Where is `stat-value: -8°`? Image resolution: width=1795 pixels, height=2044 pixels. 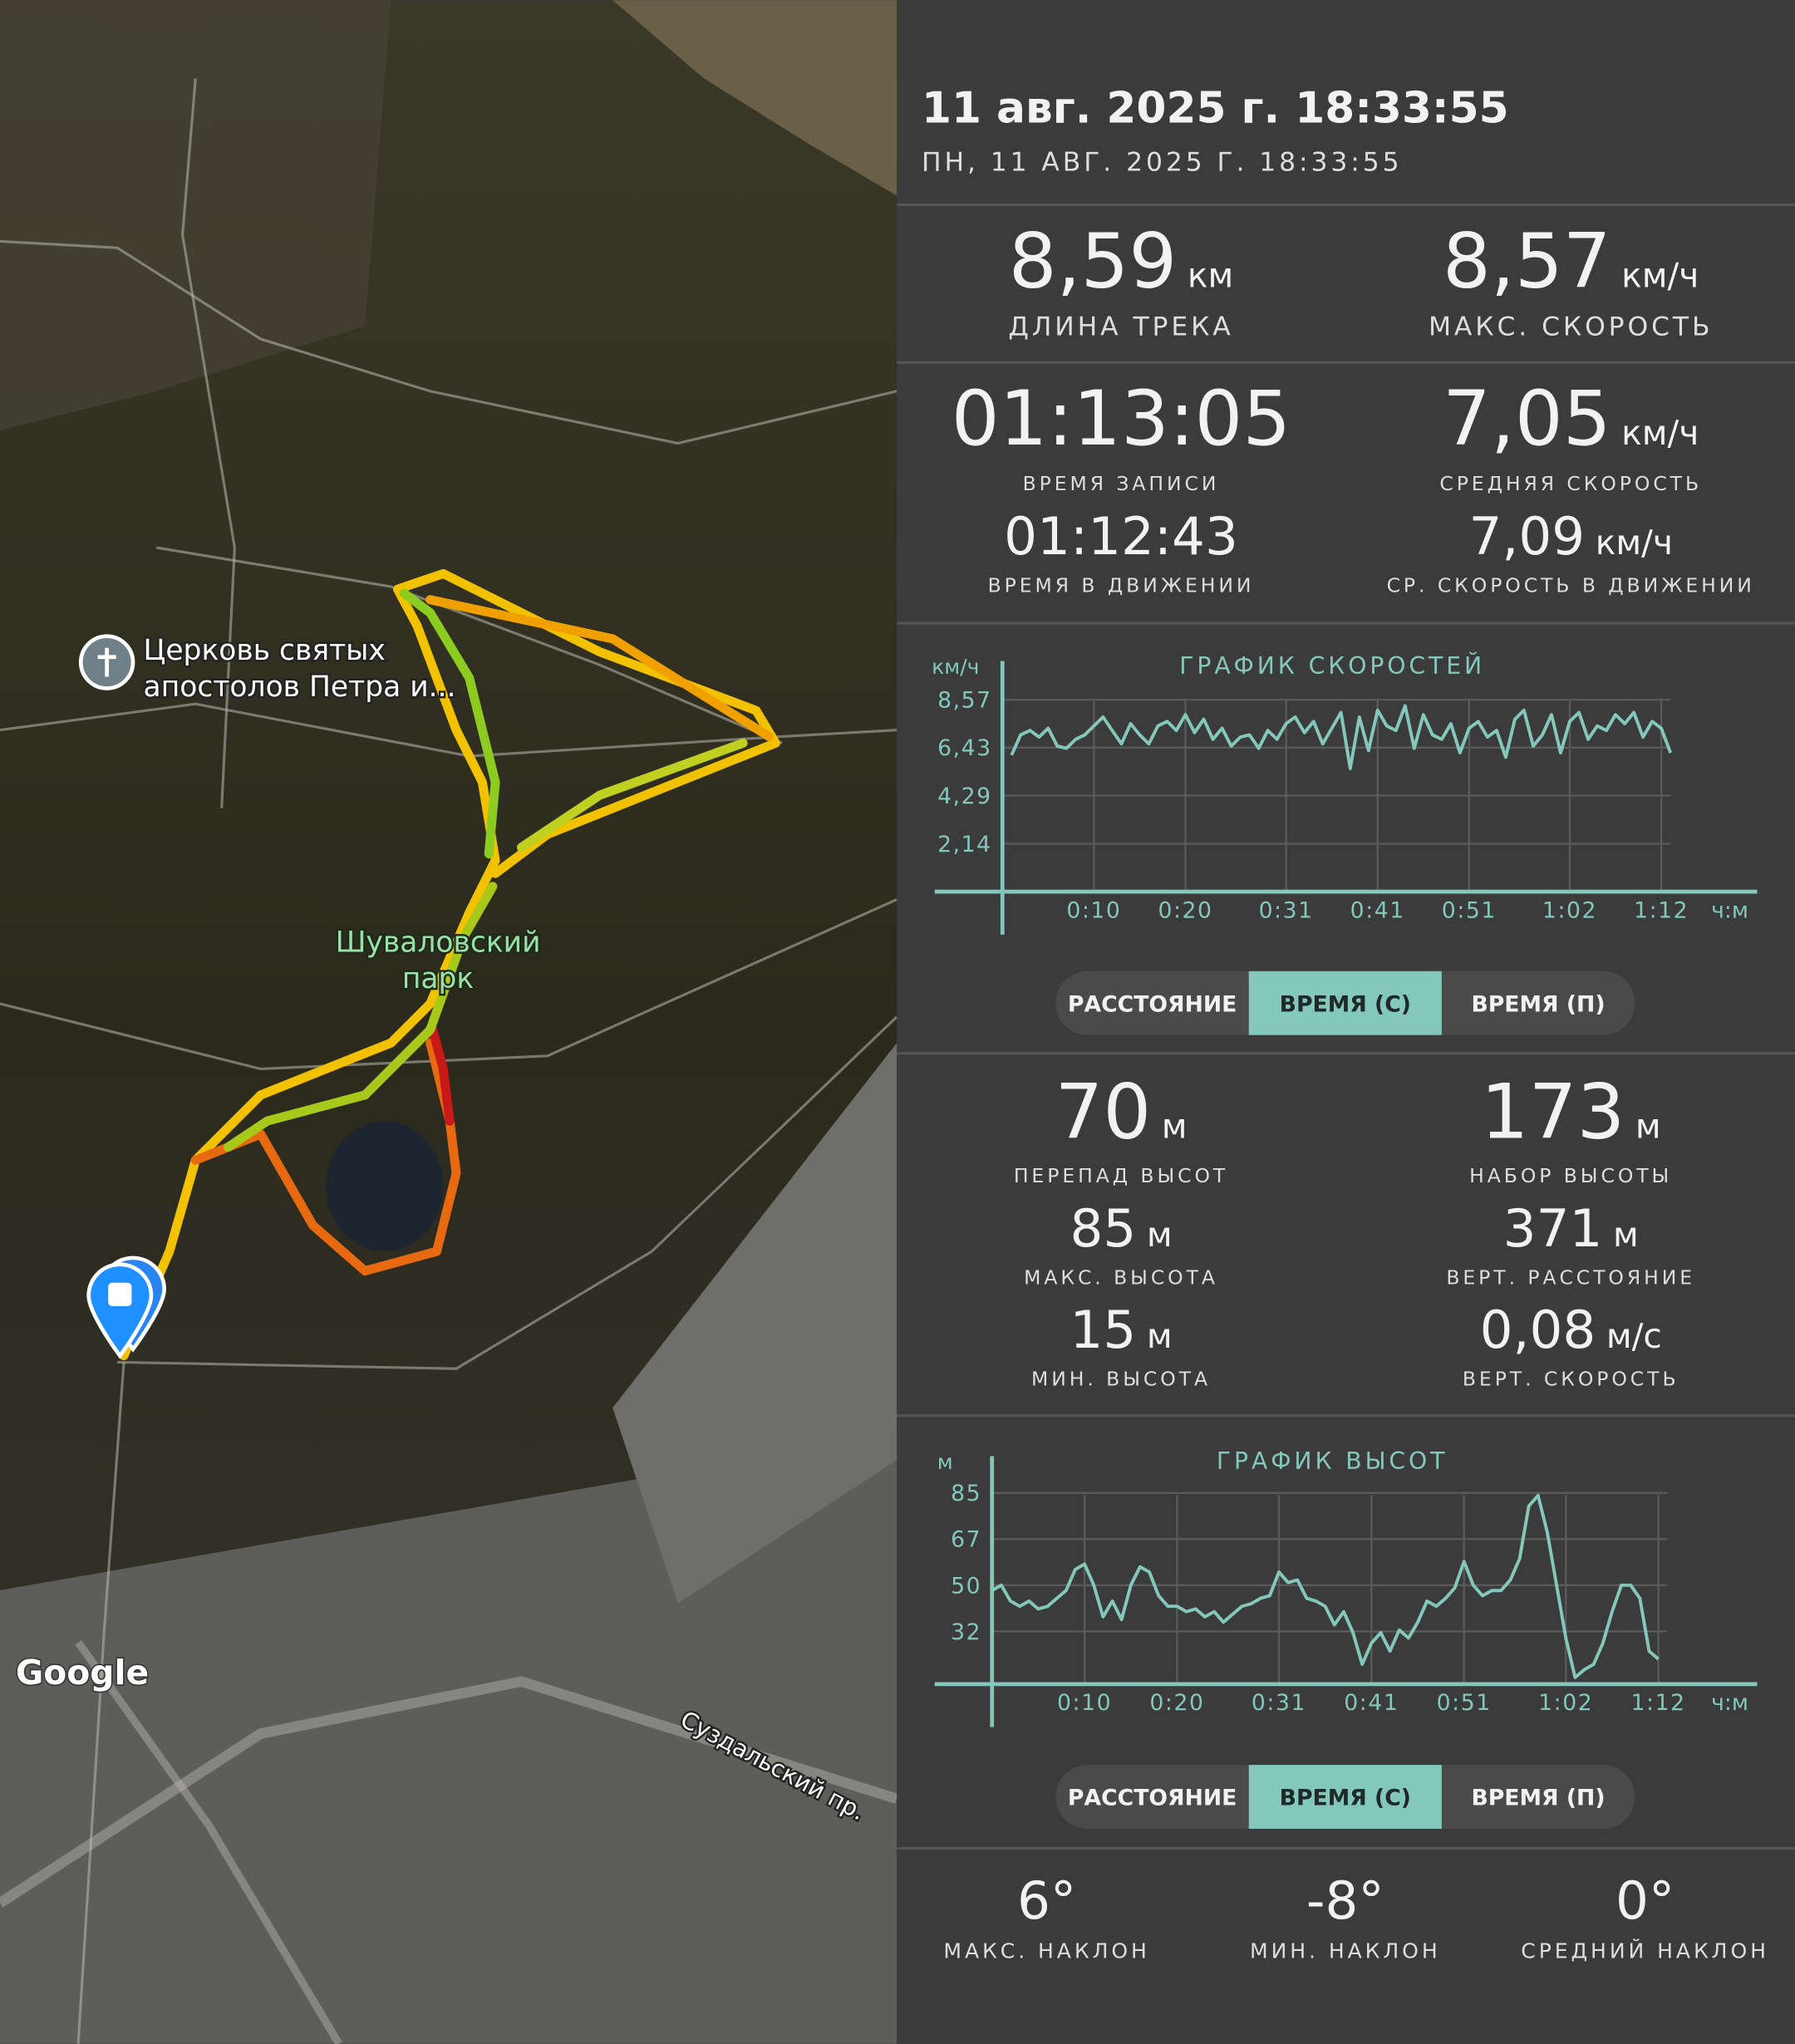
stat-value: -8° is located at coordinates (1345, 1900).